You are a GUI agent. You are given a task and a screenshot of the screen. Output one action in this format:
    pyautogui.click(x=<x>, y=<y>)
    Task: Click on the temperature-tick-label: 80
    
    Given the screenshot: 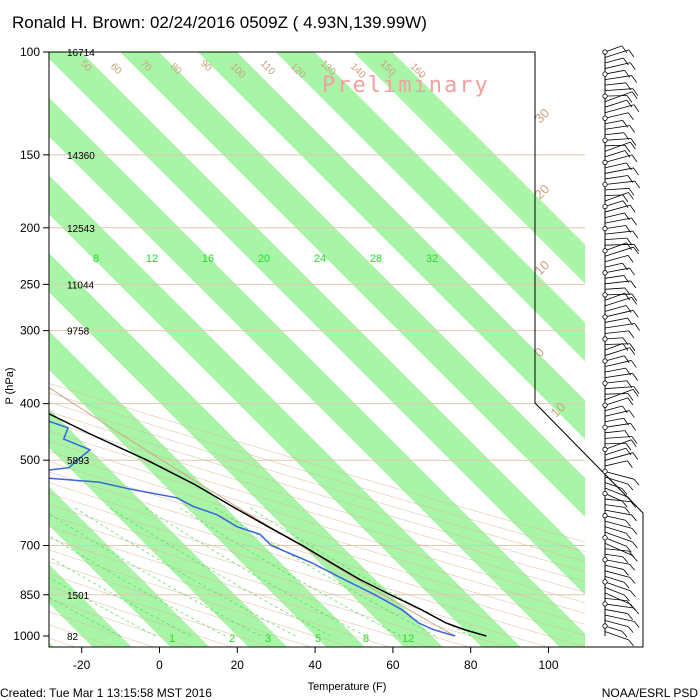 What is the action you would take?
    pyautogui.click(x=471, y=665)
    